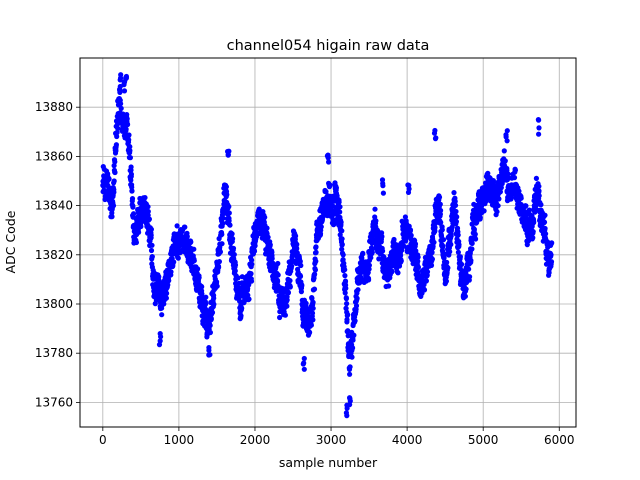 The height and width of the screenshot is (480, 640). What do you see at coordinates (54, 206) in the screenshot?
I see `y-tick-label: 13840` at bounding box center [54, 206].